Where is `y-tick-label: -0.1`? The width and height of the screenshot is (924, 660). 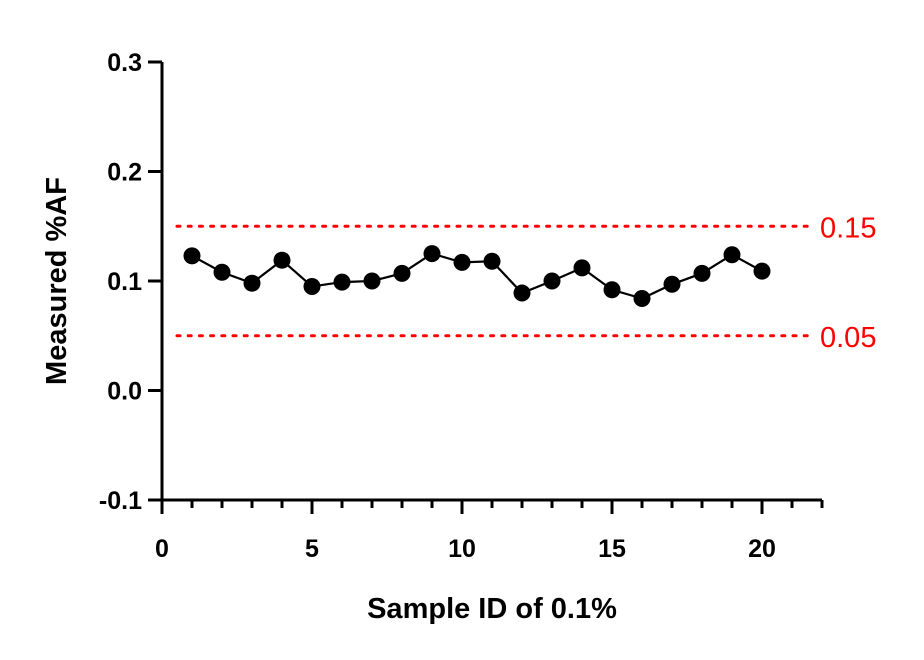 y-tick-label: -0.1 is located at coordinates (120, 501).